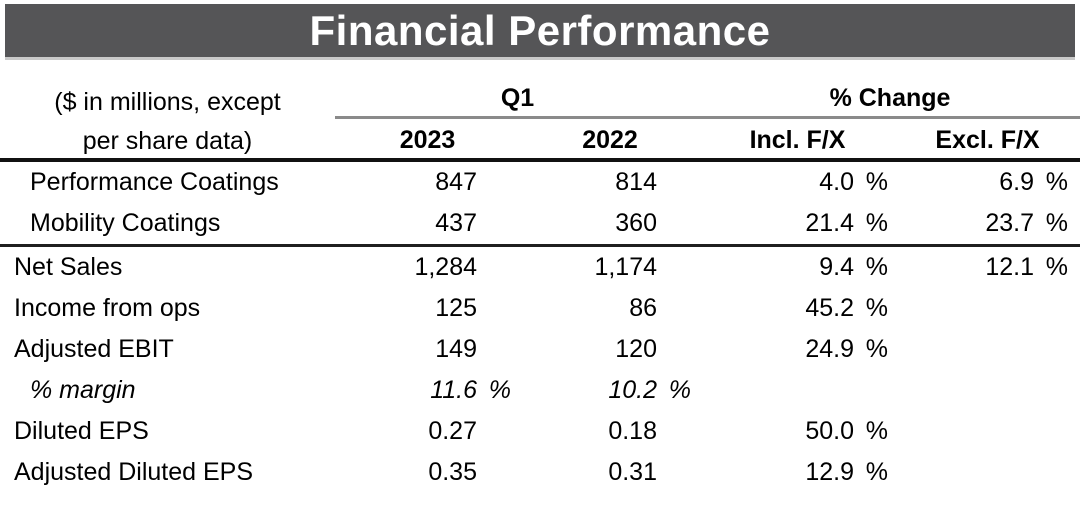 This screenshot has width=1080, height=510. Describe the element at coordinates (797, 223) in the screenshot. I see `cell-incl-fx: 21.4%` at that location.